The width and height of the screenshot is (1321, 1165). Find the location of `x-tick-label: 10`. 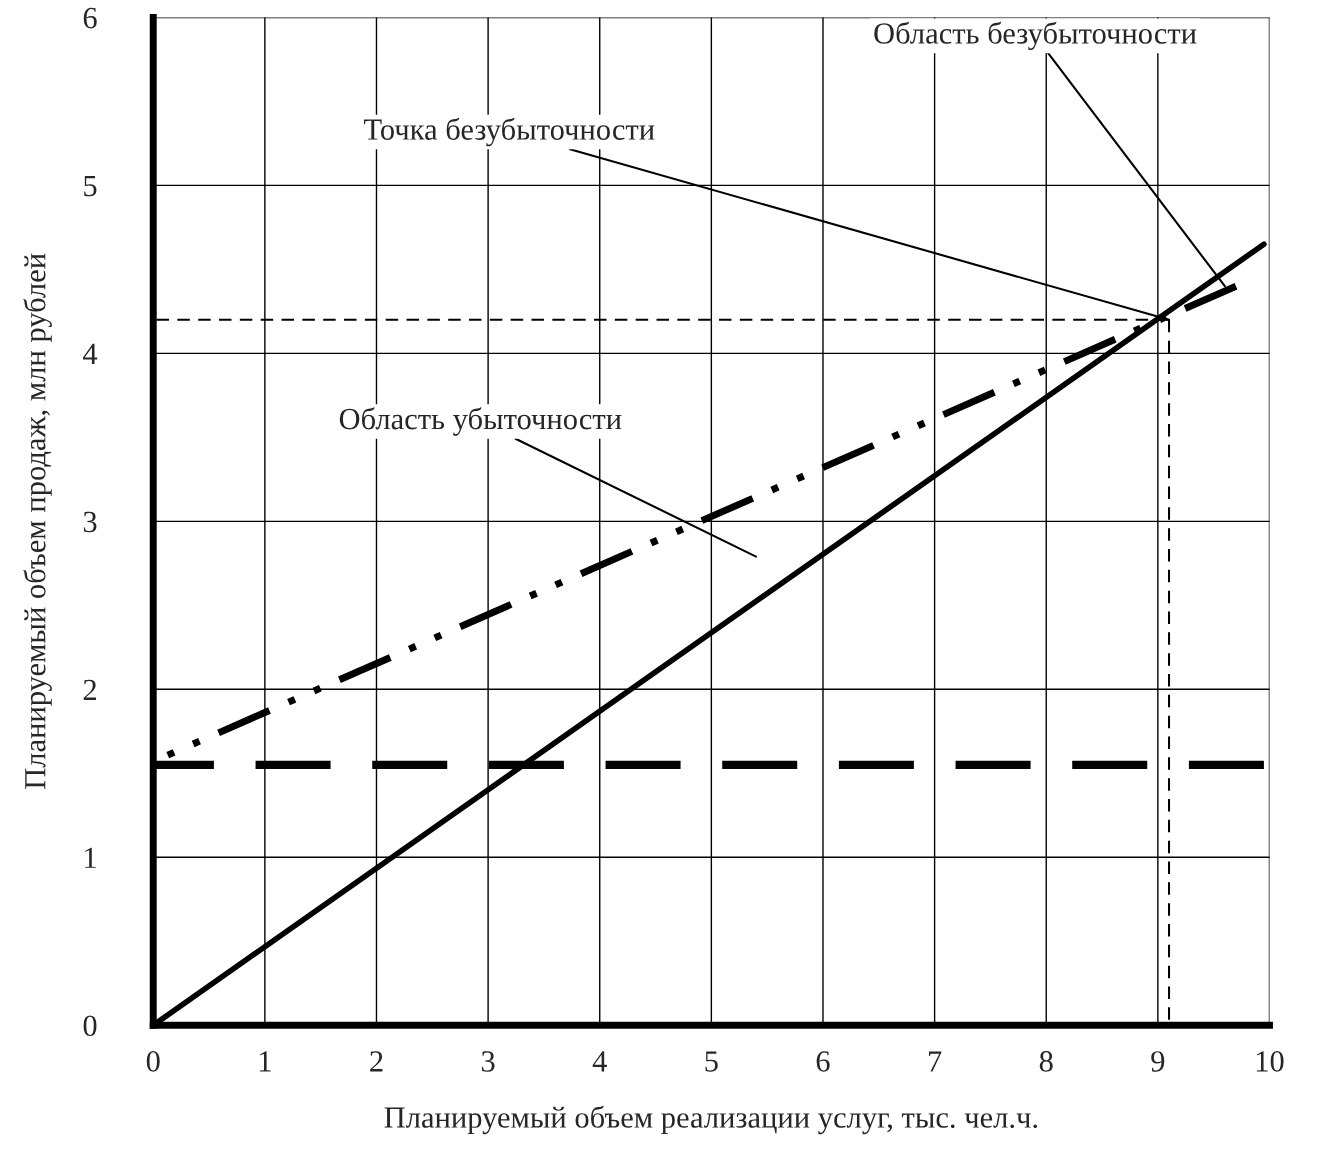

x-tick-label: 10 is located at coordinates (1270, 1061).